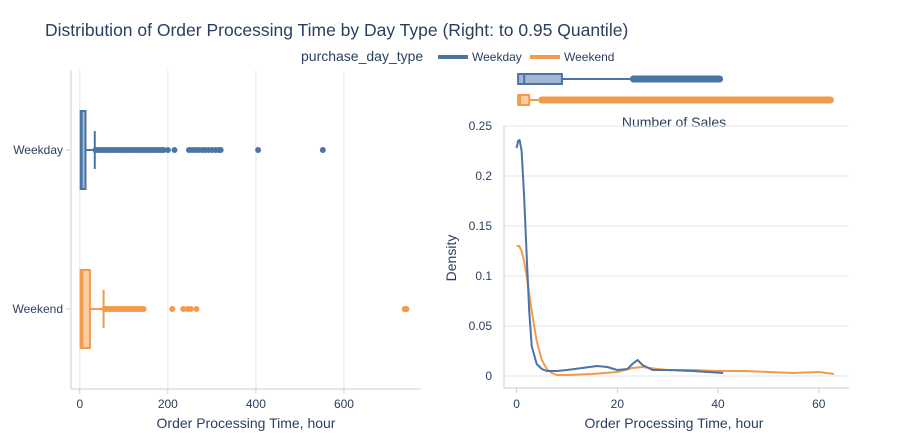 The image size is (900, 440). Describe the element at coordinates (675, 89) in the screenshot. I see `marginal-box-plot` at that location.